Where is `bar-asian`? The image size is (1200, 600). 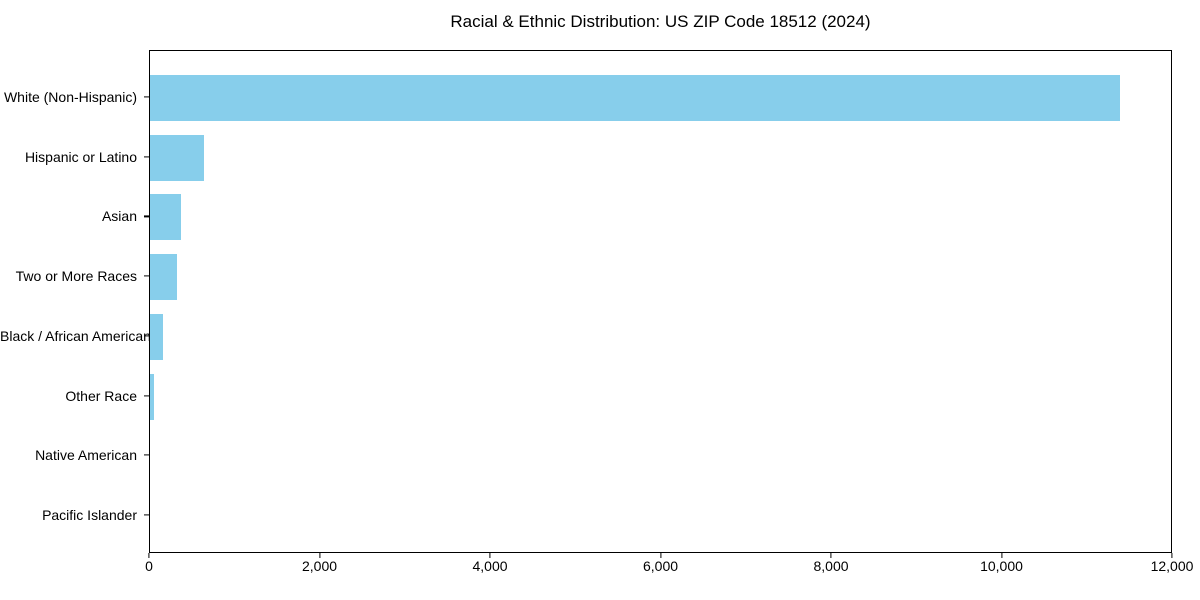 bar-asian is located at coordinates (165, 217).